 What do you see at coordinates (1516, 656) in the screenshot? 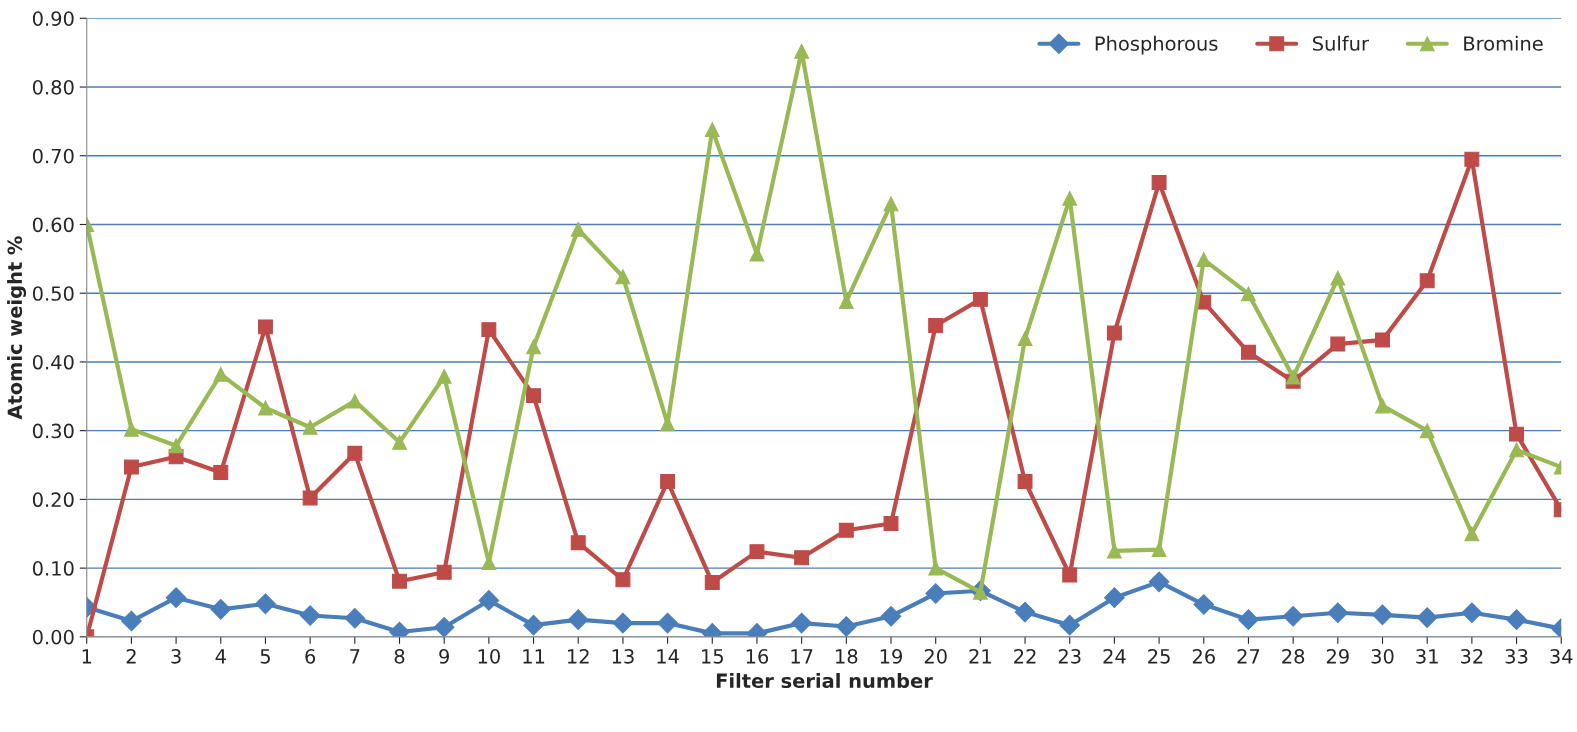
I see `x-tick-label: 33` at bounding box center [1516, 656].